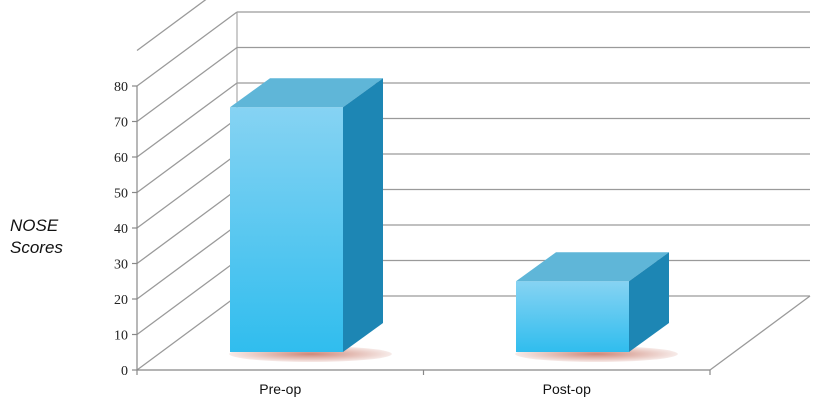 The image size is (813, 404). Describe the element at coordinates (121, 158) in the screenshot. I see `y-tick-label: 60` at that location.